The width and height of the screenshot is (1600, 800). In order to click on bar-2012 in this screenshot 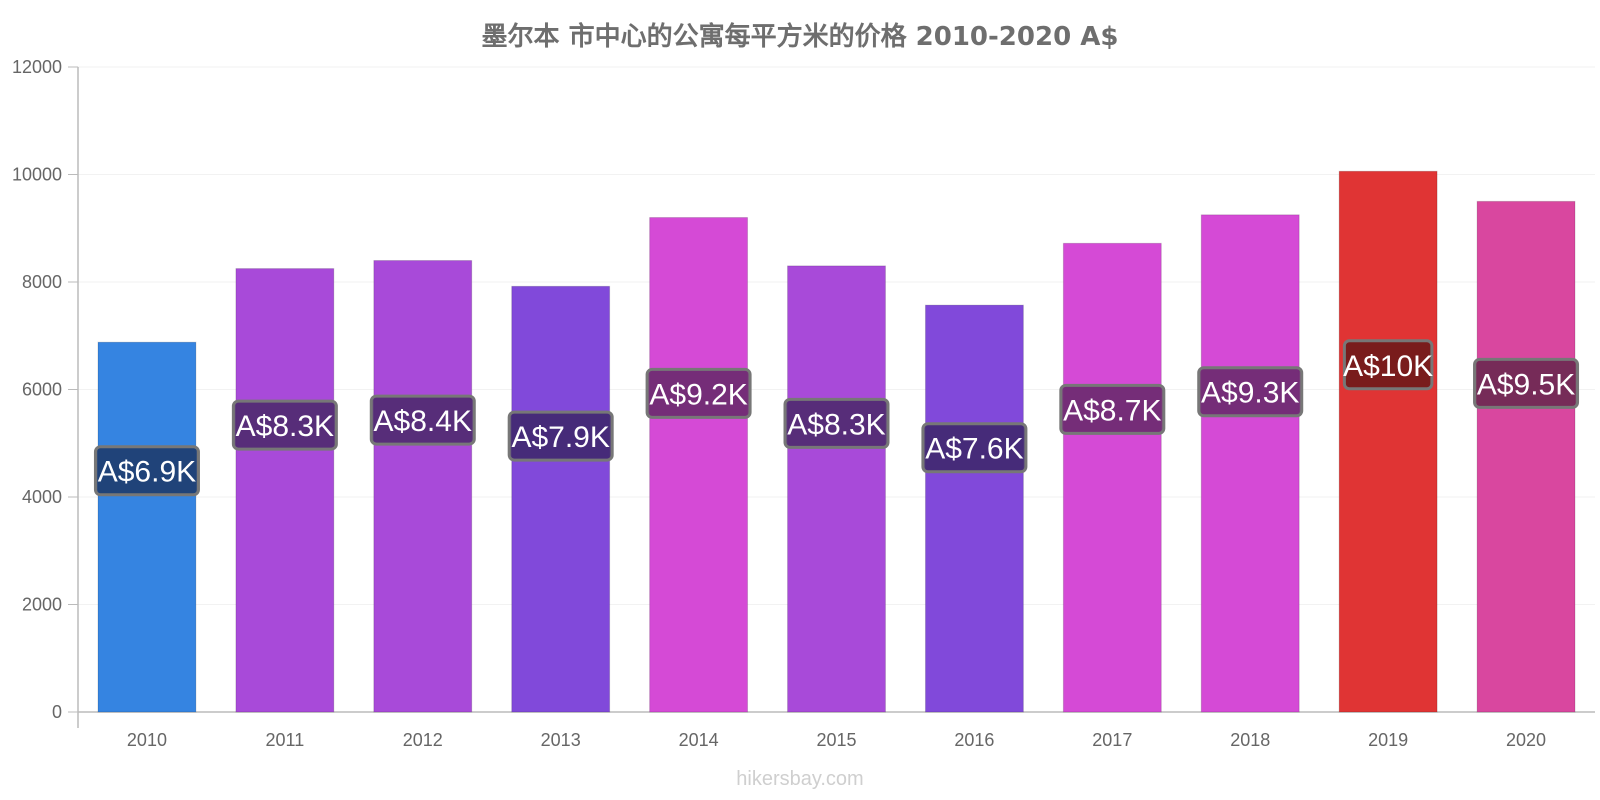, I will do `click(423, 486)`.